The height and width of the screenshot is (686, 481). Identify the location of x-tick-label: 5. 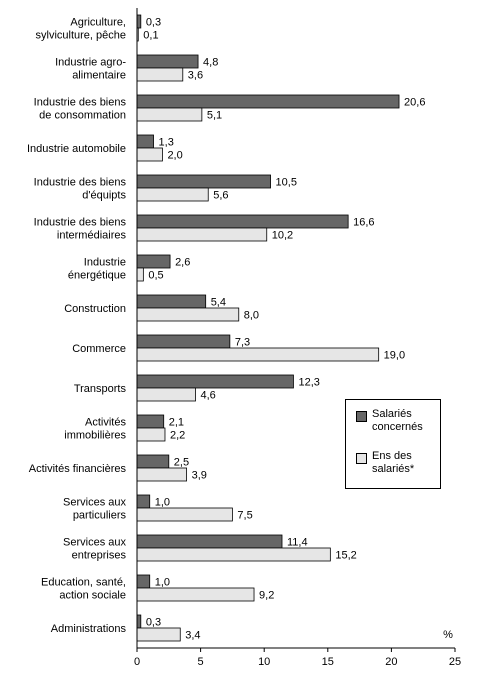
(201, 662).